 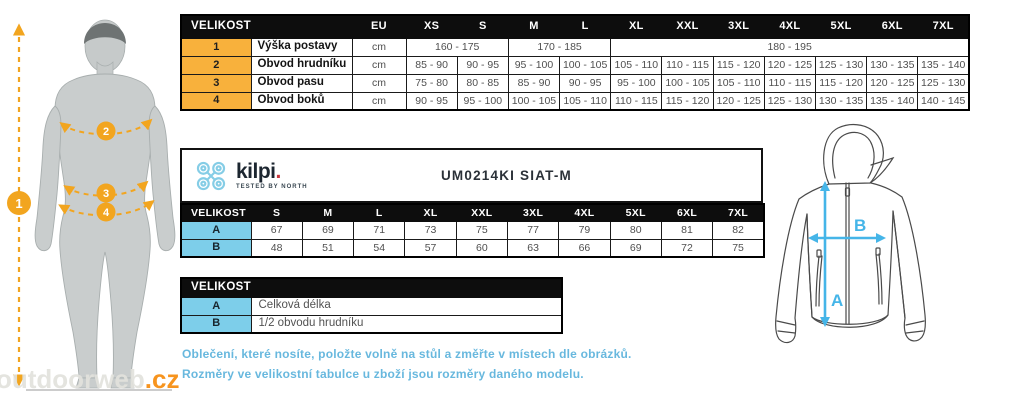 I want to click on value-cell: 160 - 175, so click(x=457, y=47).